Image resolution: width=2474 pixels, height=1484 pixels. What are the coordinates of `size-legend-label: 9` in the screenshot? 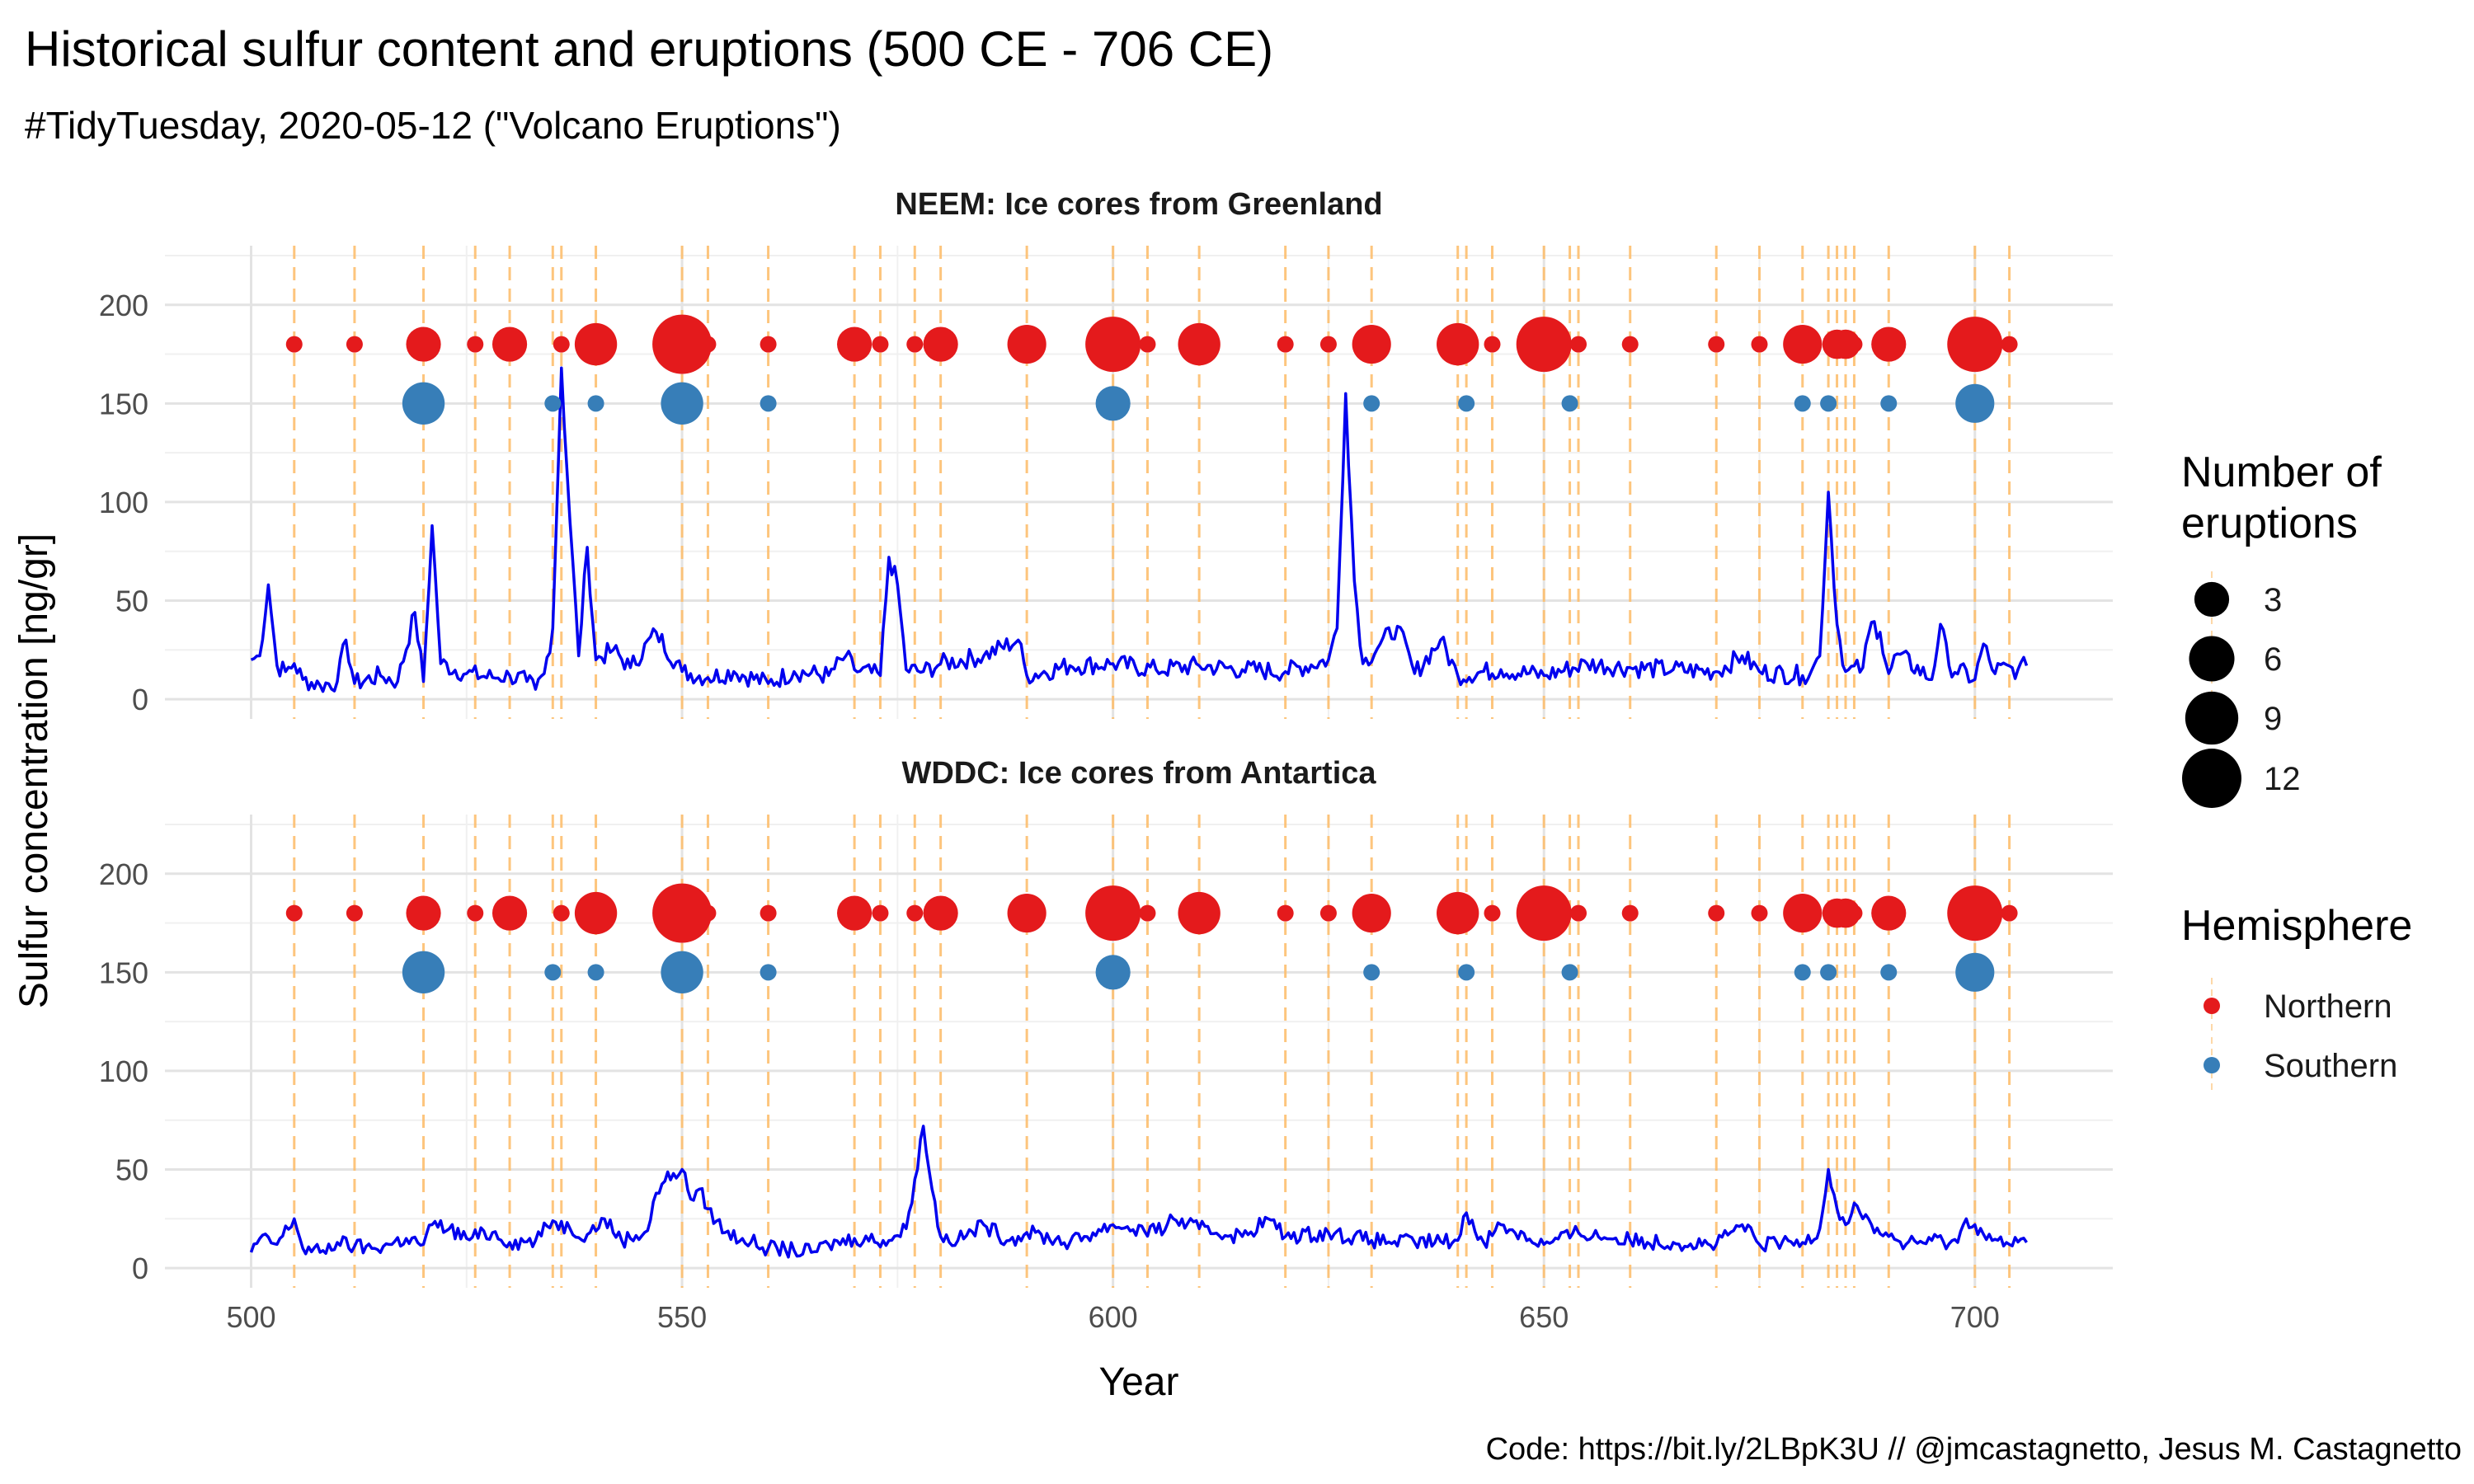 It's located at (2273, 719).